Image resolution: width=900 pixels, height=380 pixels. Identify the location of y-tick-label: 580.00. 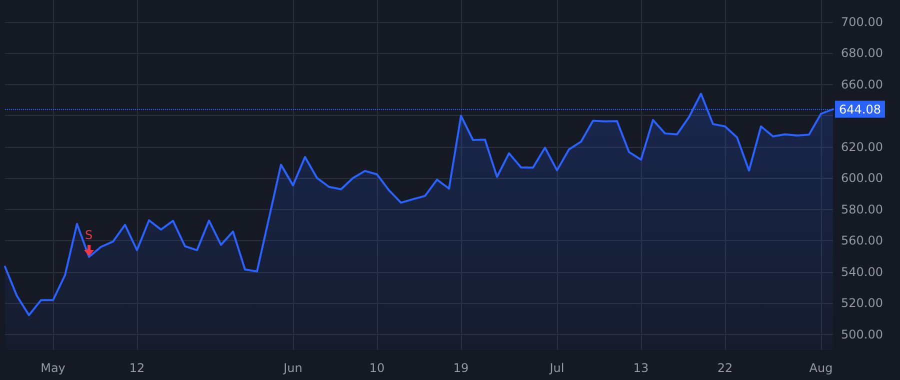
(862, 209).